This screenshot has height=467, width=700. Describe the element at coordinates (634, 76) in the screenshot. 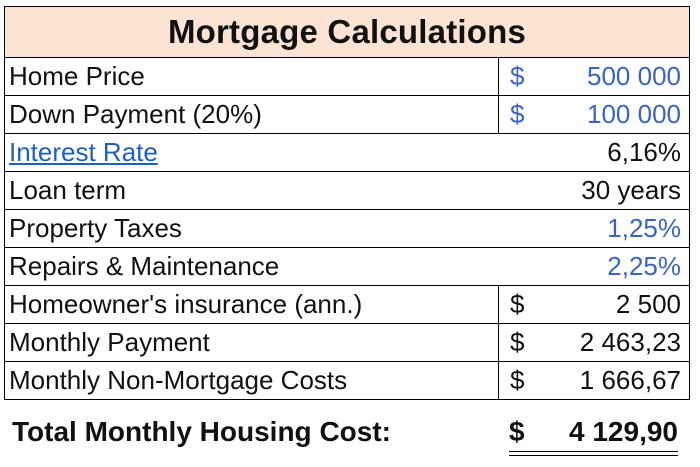

I see `row-value: 500 000` at that location.